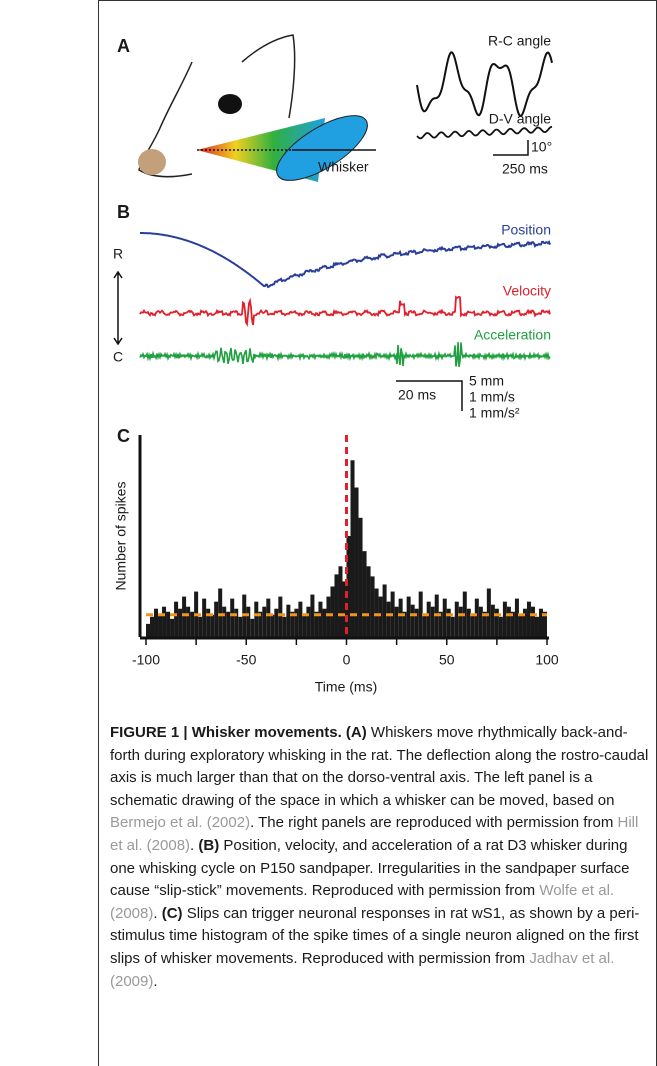 This screenshot has width=657, height=1066. I want to click on scale-label: 20 ms, so click(417, 395).